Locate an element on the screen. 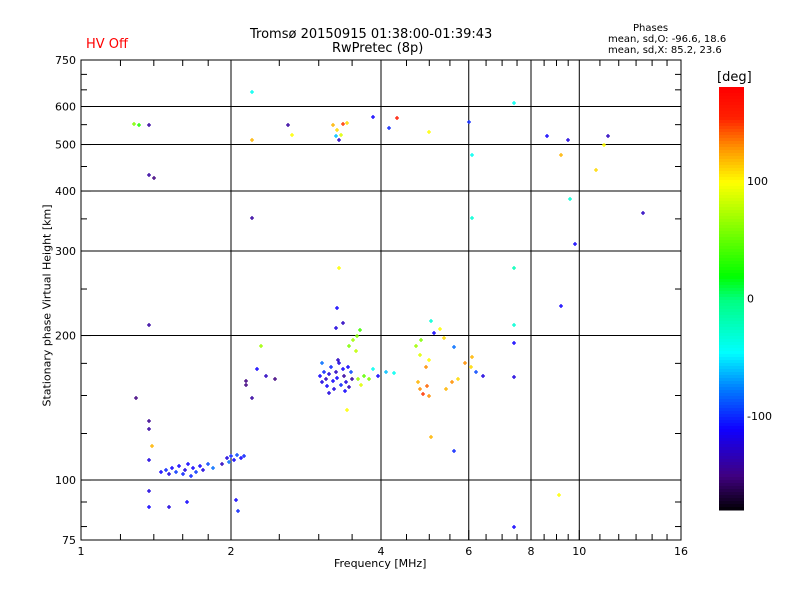  x-tick-label: 8 is located at coordinates (531, 551).